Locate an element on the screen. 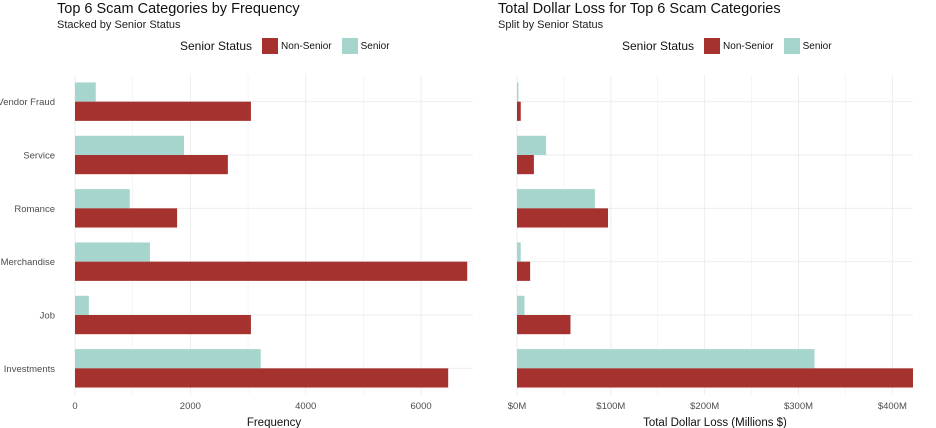 This screenshot has width=936, height=428. y-tick-label: Job is located at coordinates (47, 316).